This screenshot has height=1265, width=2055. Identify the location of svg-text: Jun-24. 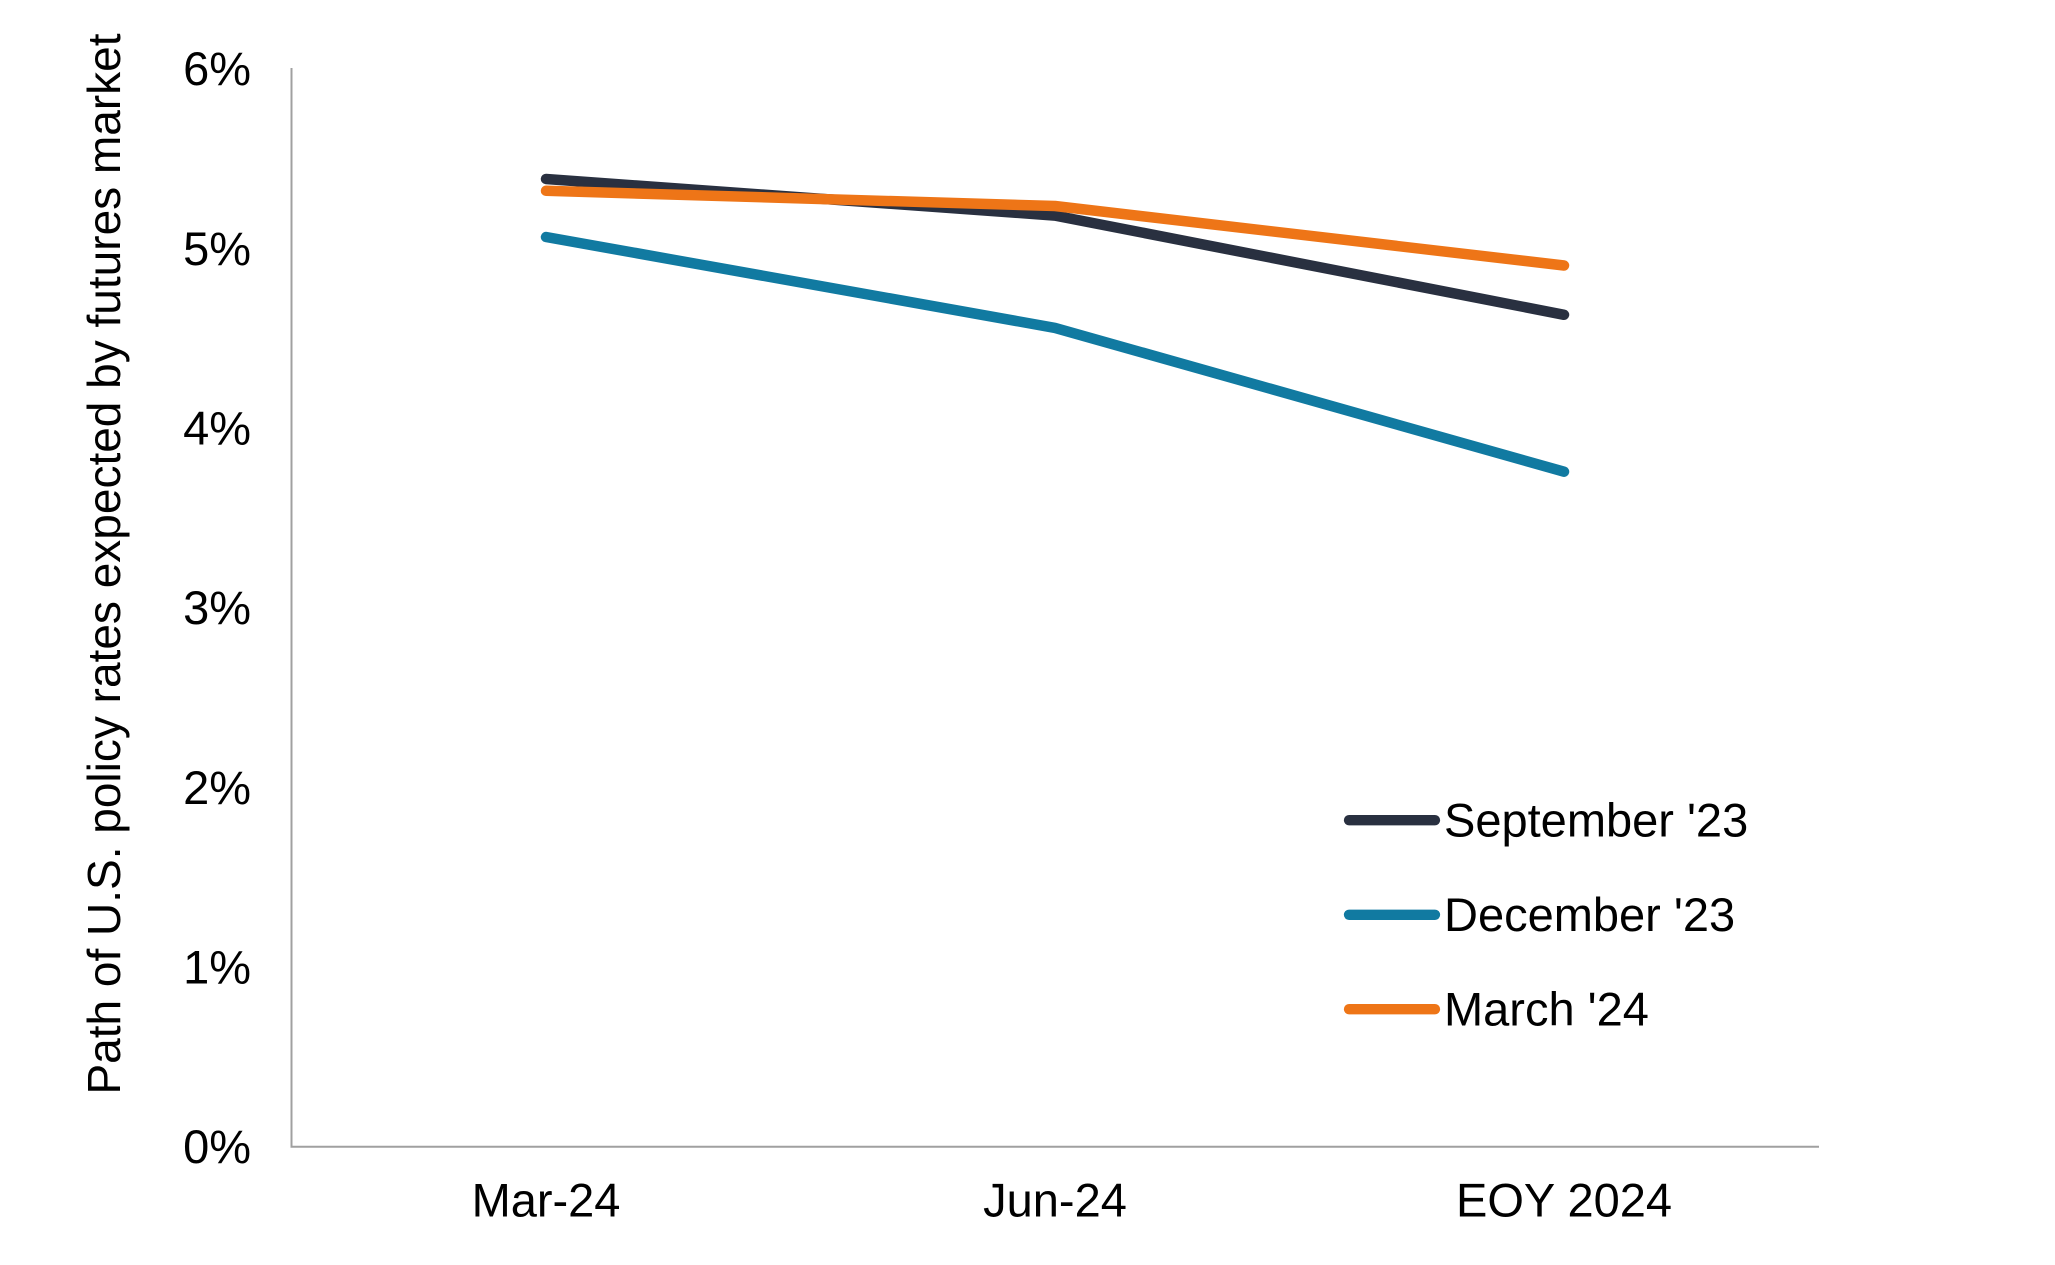
(1055, 1200).